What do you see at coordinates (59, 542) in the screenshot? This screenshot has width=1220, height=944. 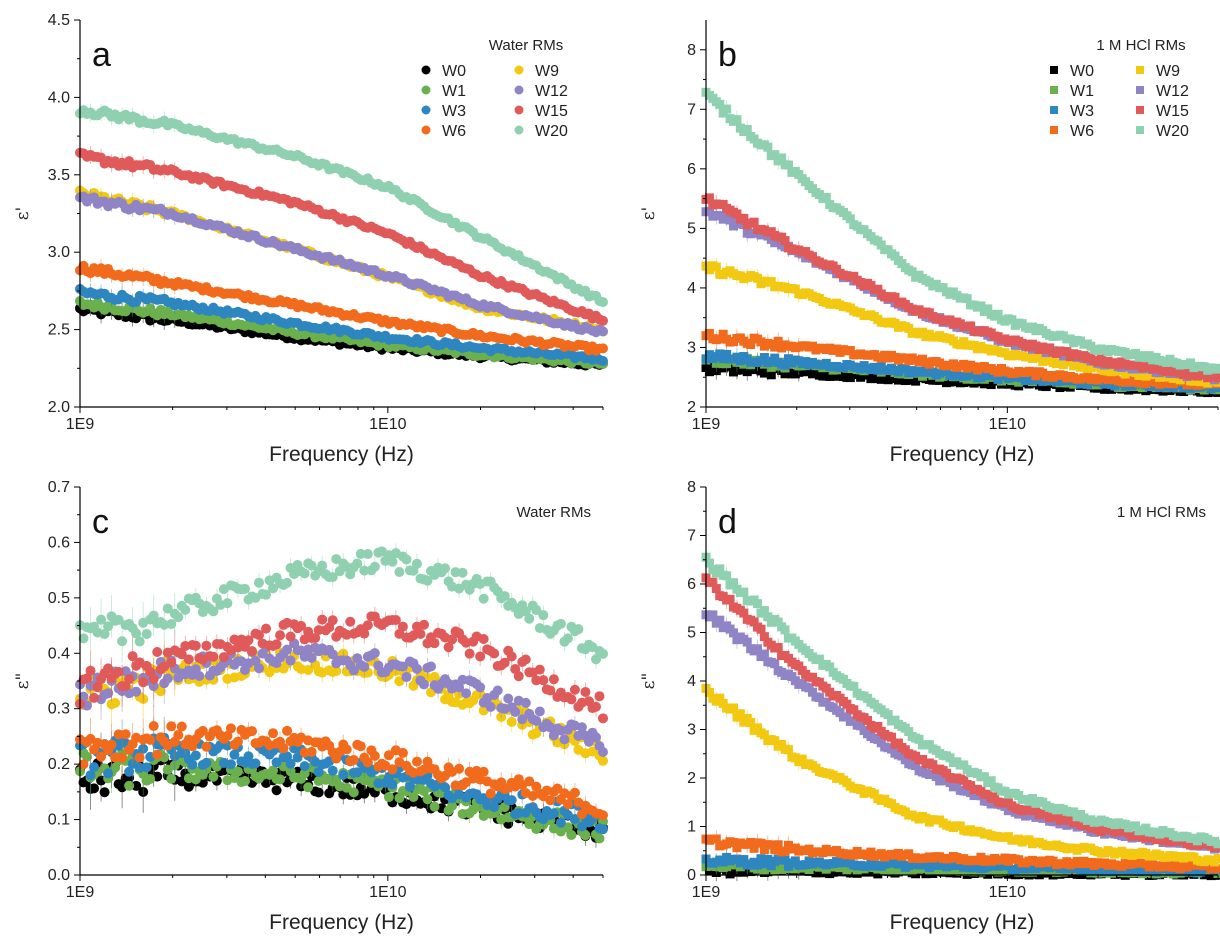 I see `y-tick-label: 0.6` at bounding box center [59, 542].